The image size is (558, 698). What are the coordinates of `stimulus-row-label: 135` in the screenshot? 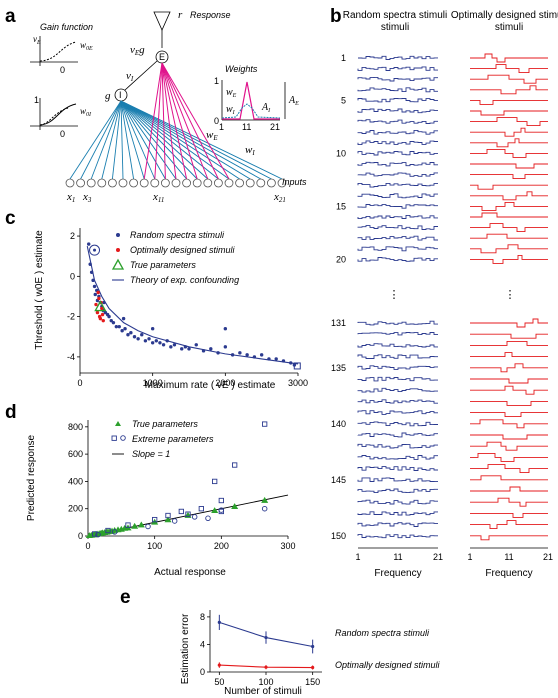 It's located at (338, 368).